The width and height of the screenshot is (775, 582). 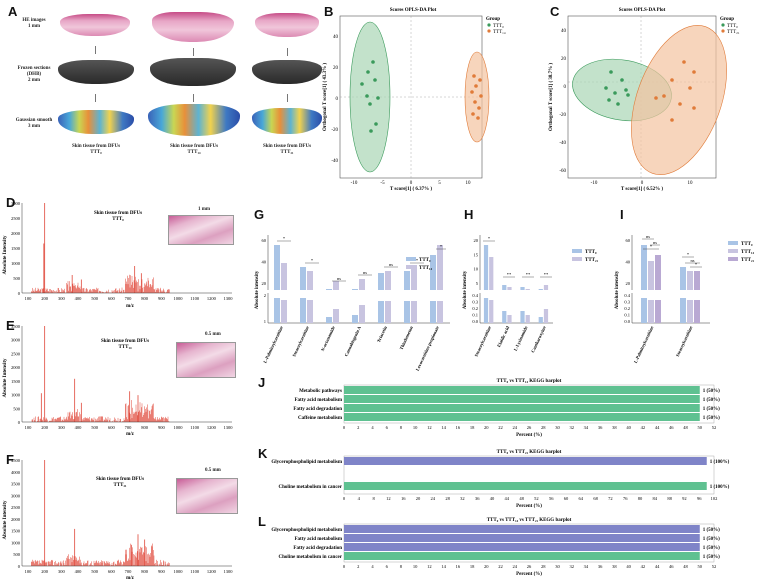 What do you see at coordinates (320, 418) in the screenshot?
I see `kegg-row-label: Caffeine metabolism` at bounding box center [320, 418].